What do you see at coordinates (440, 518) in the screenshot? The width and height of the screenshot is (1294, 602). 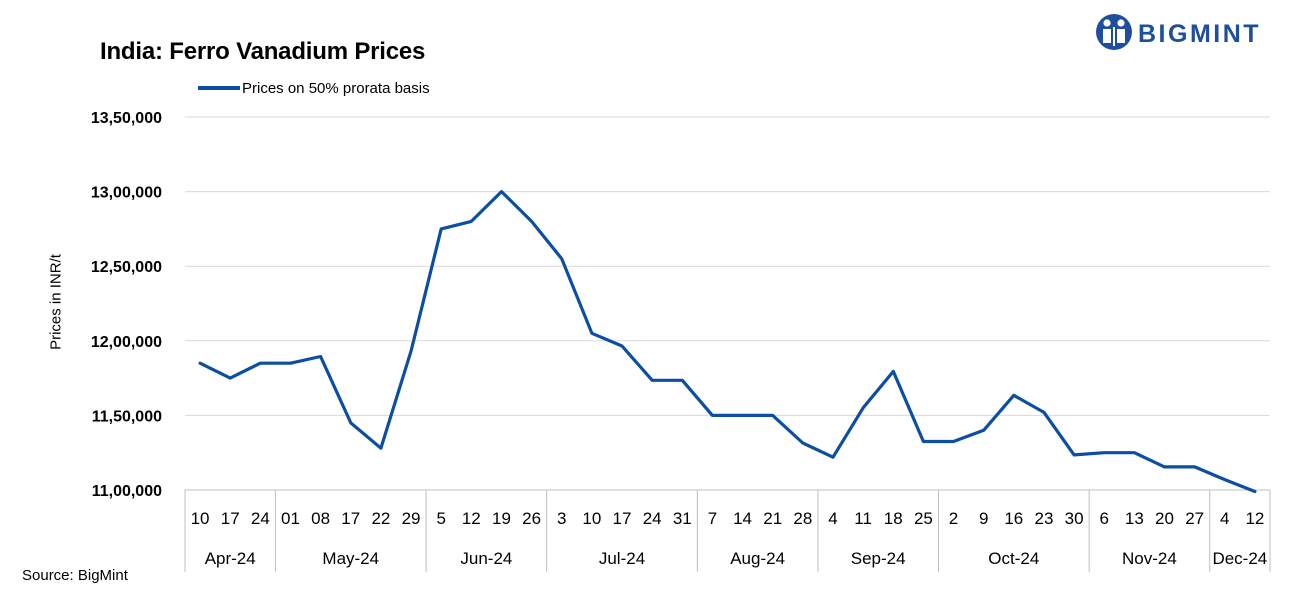 I see `x-tick-label: 5` at bounding box center [440, 518].